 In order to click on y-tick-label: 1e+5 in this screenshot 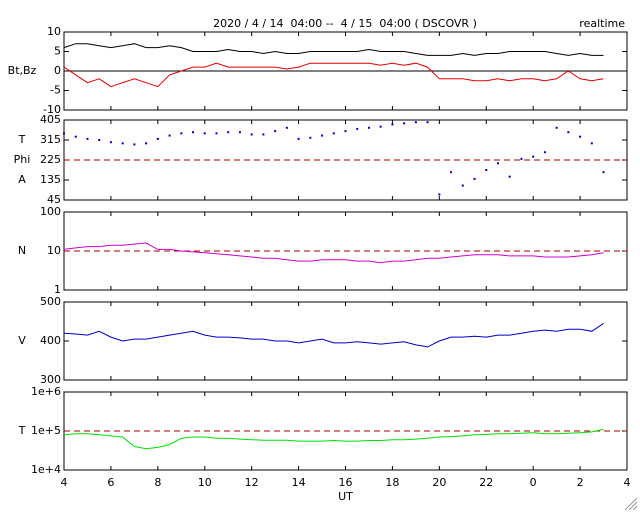, I will do `click(46, 430)`.